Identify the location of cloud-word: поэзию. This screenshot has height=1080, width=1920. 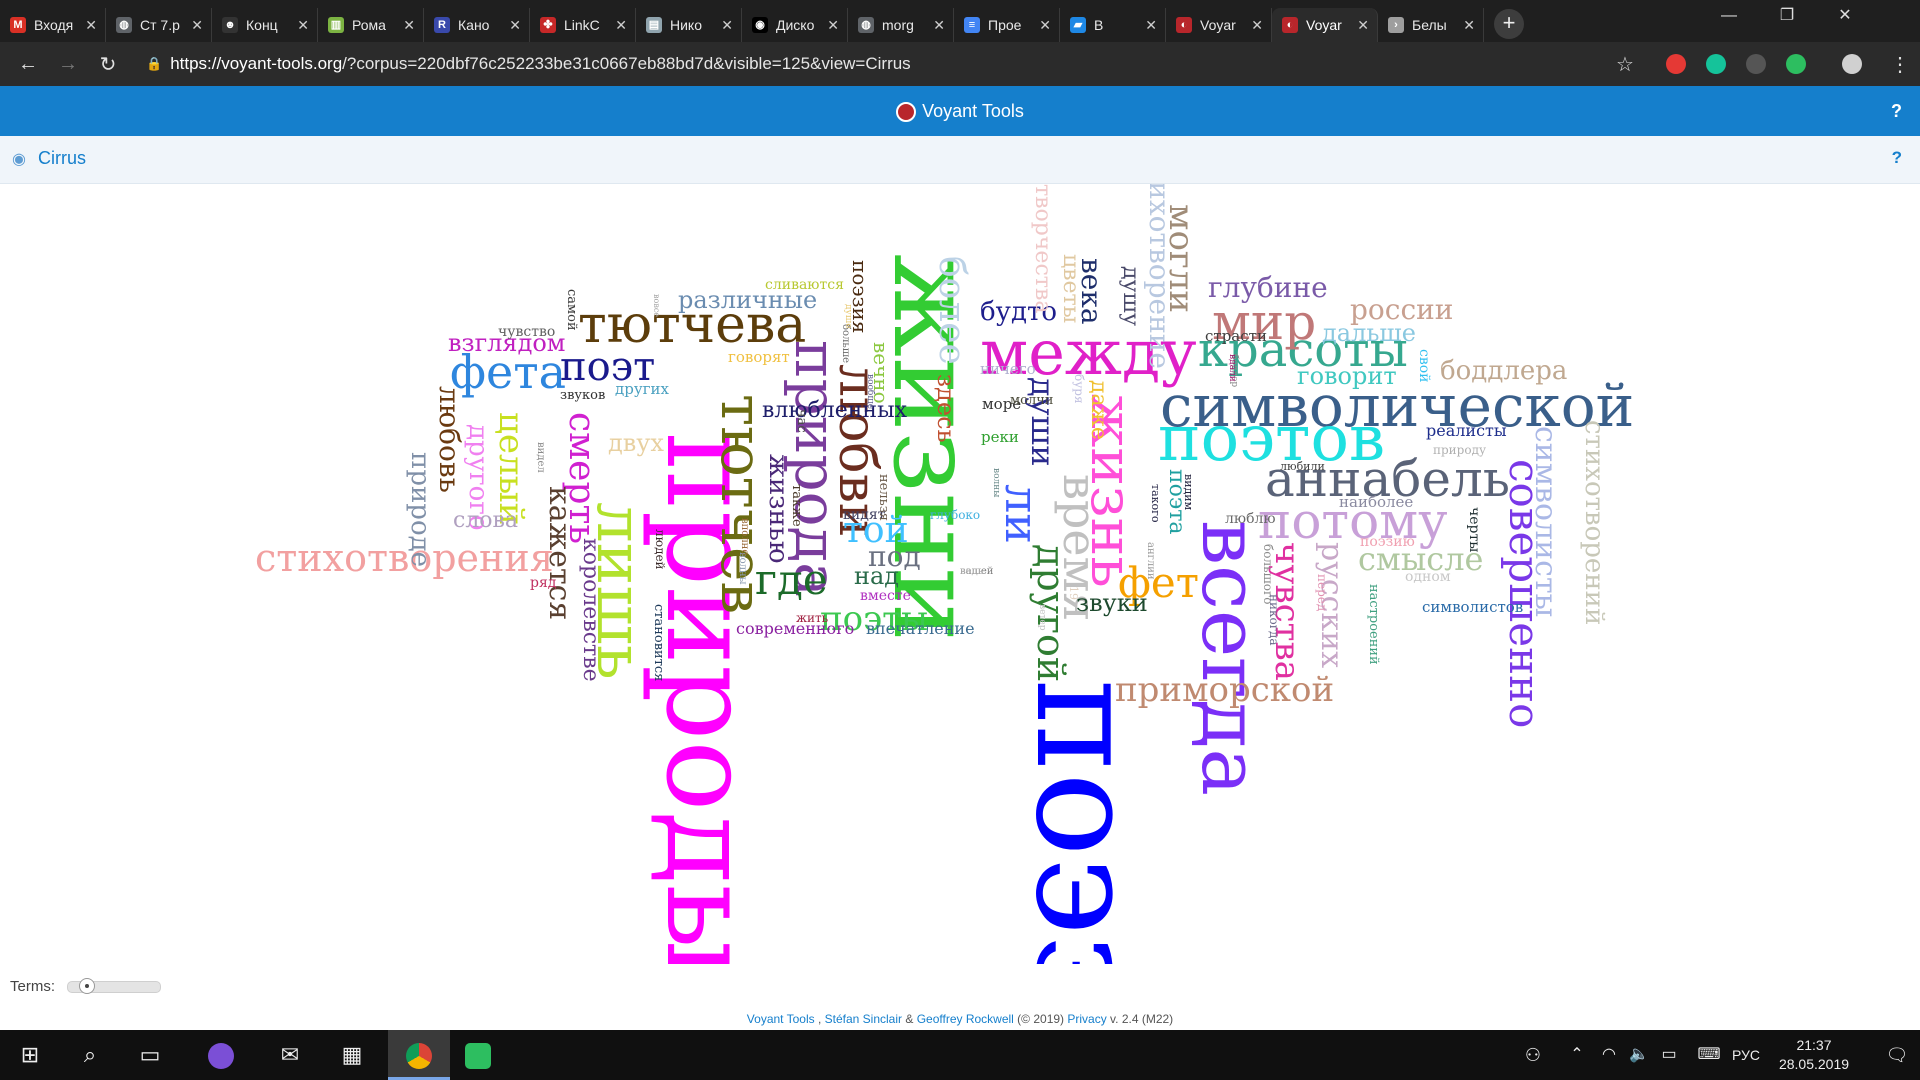
(1387, 542).